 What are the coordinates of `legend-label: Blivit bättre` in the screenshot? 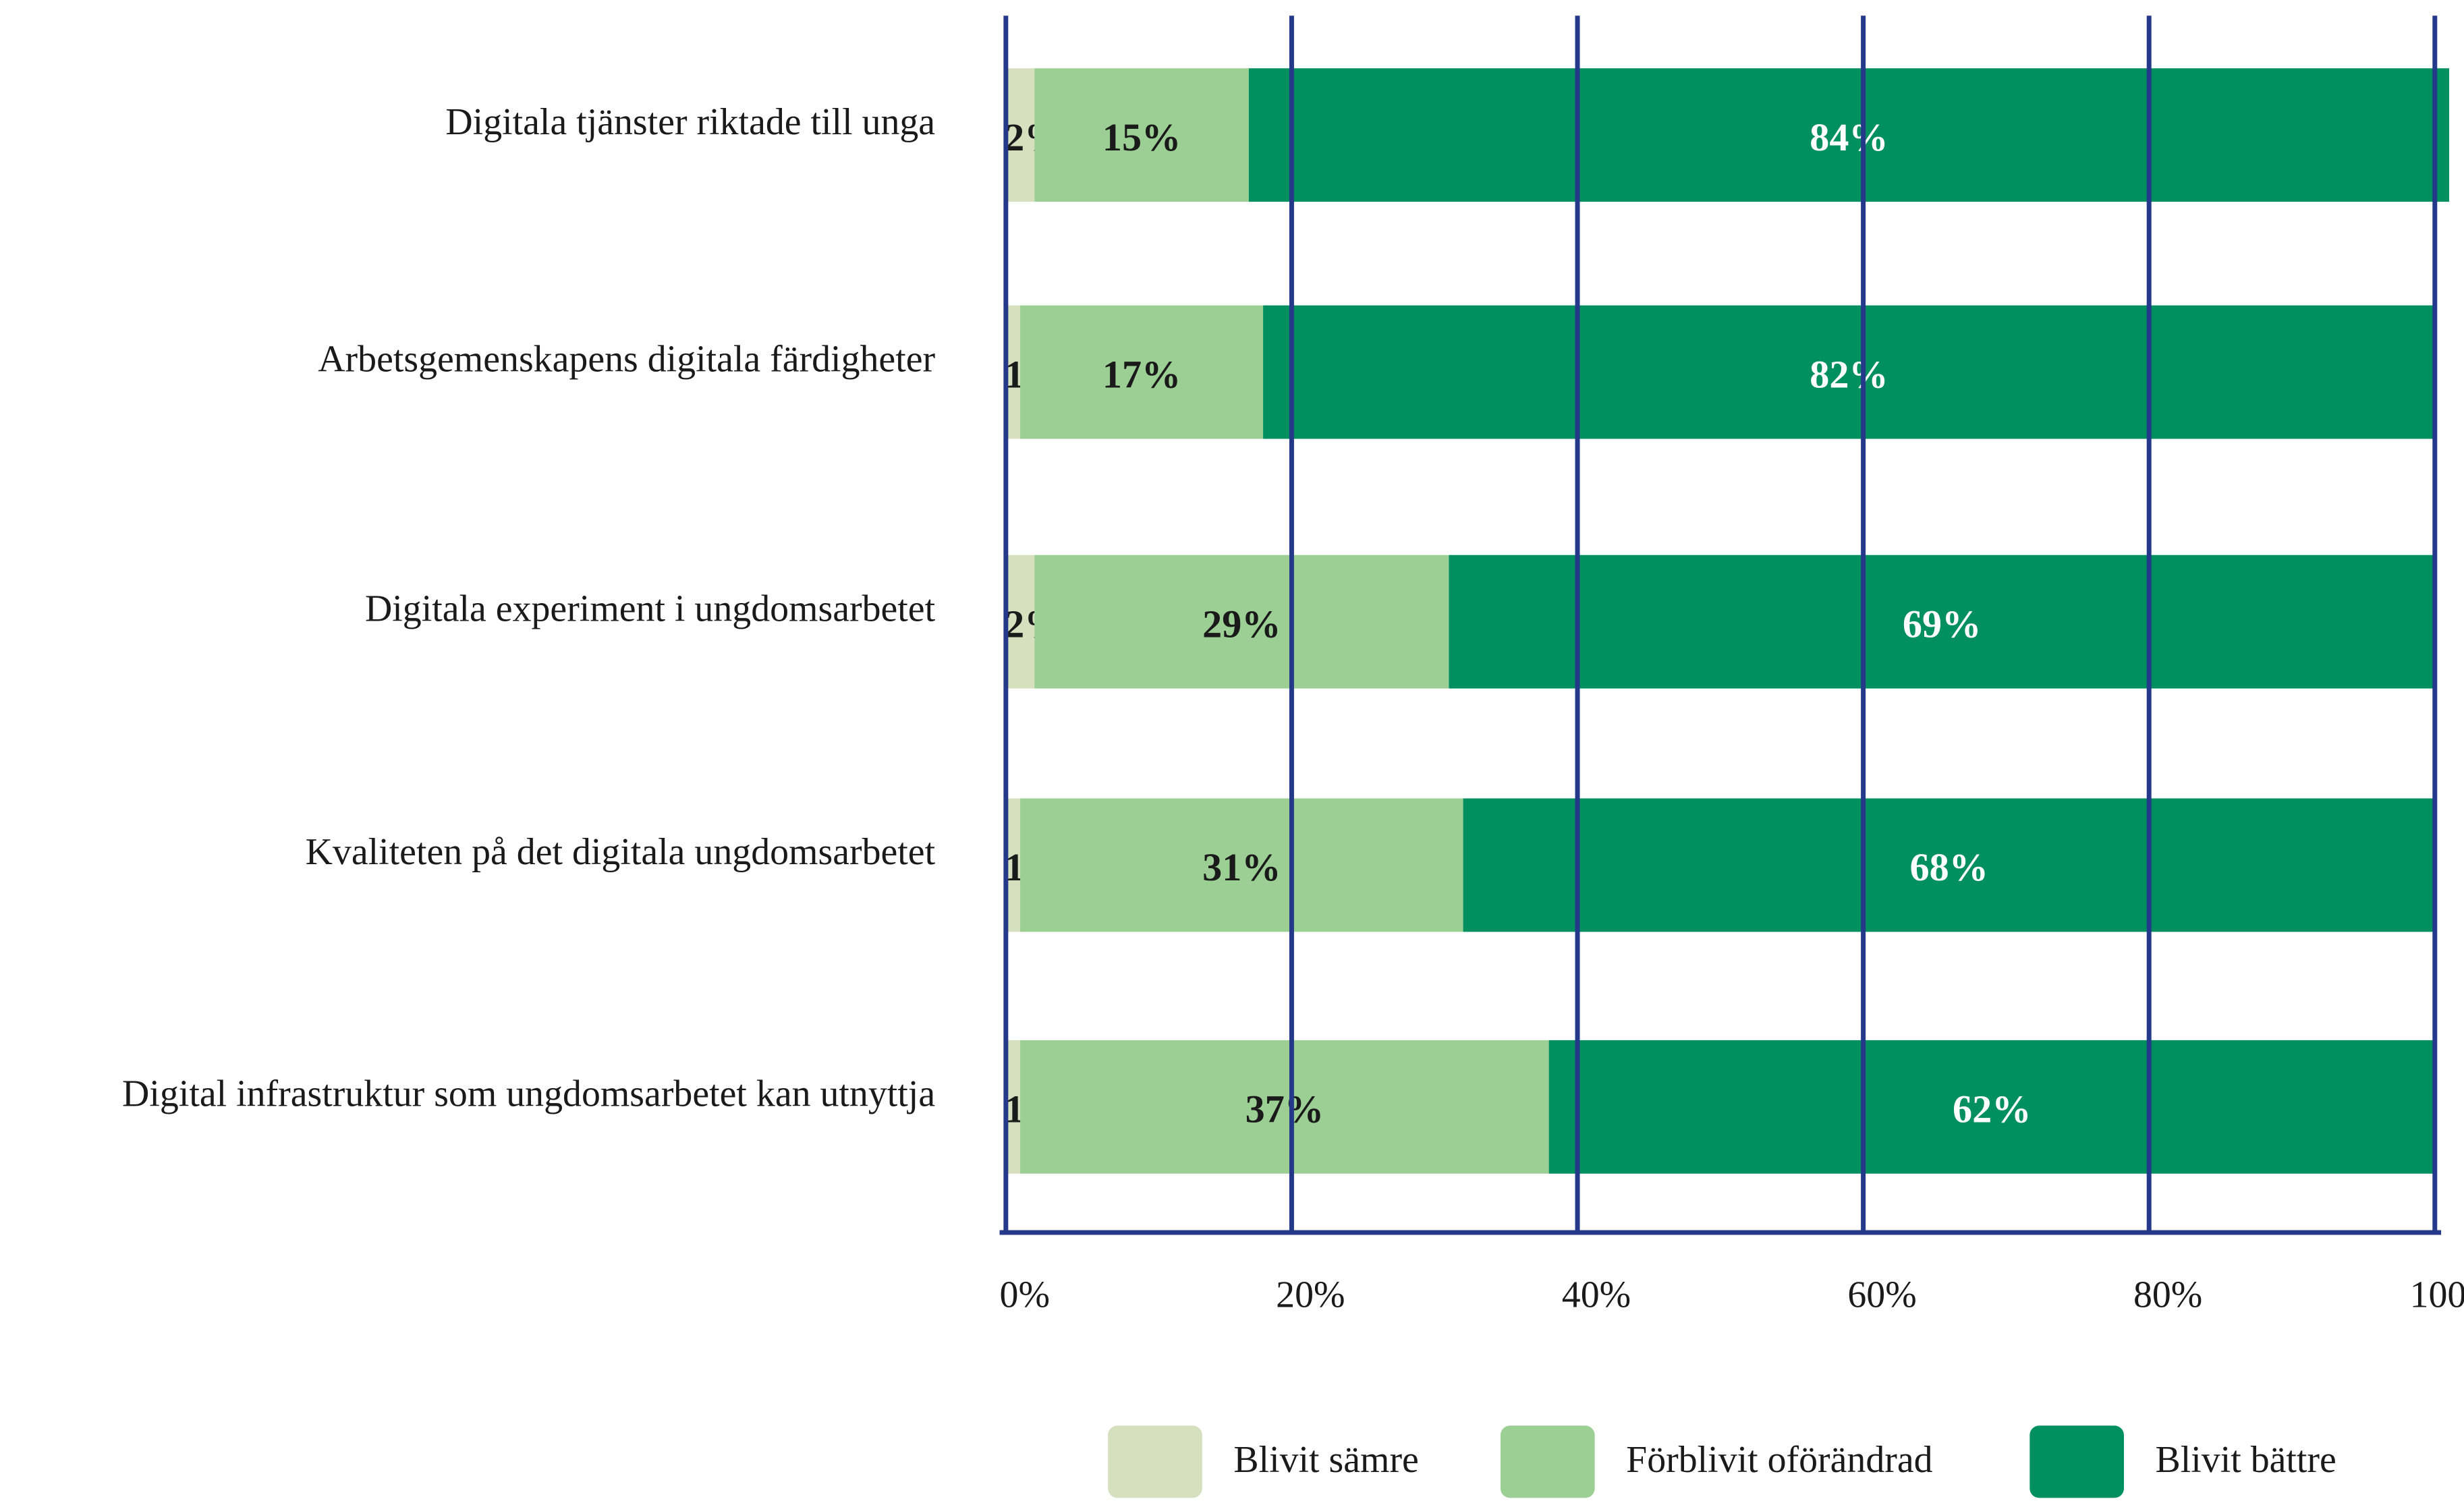 It's located at (2246, 1460).